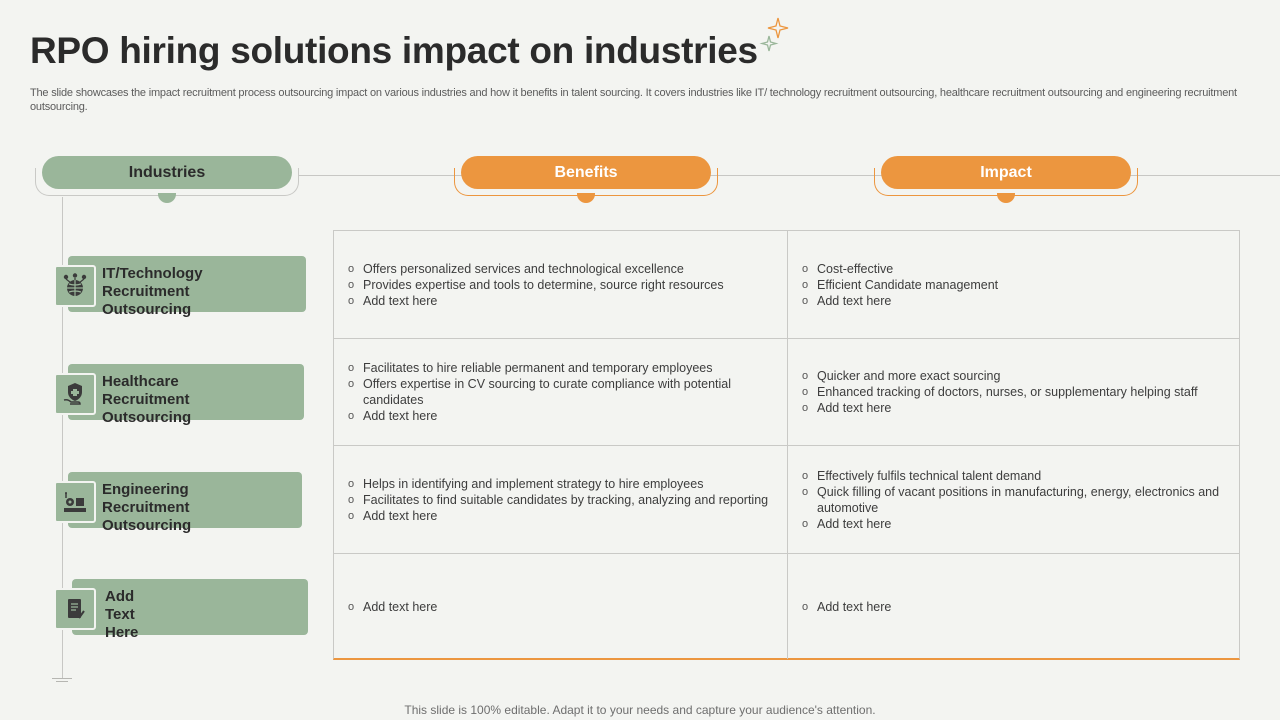  What do you see at coordinates (1020, 269) in the screenshot?
I see `list-item: Cost-effective` at bounding box center [1020, 269].